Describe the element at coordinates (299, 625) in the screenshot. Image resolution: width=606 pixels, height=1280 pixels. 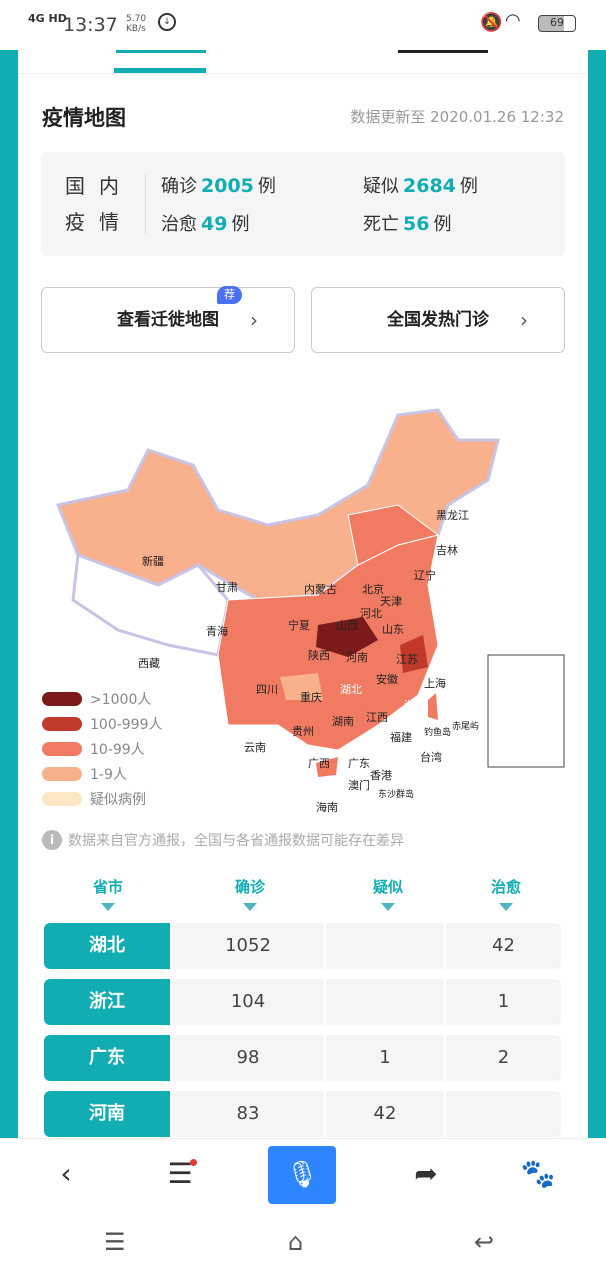
I see `province-label: 宁夏` at that location.